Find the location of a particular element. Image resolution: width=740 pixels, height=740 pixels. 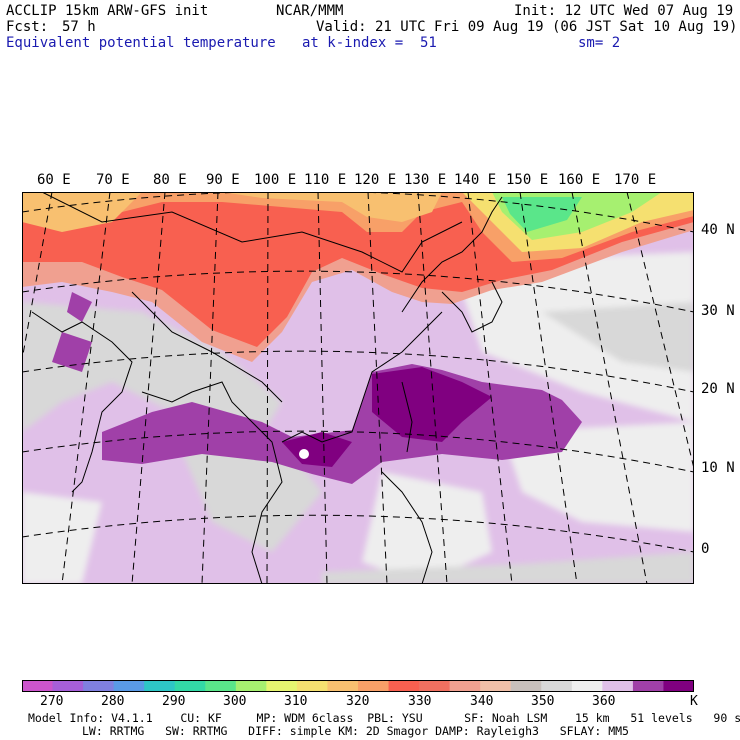

lon-label: 140 E is located at coordinates (475, 180).